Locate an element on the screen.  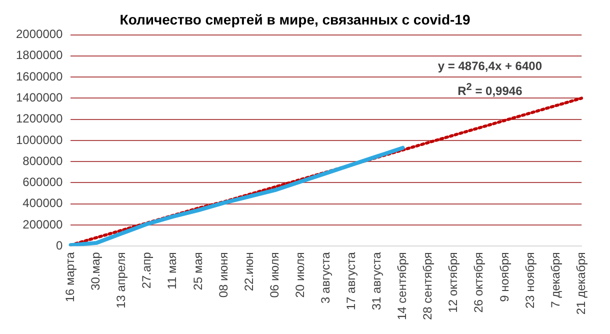
x-tick-label: 25 мая is located at coordinates (197, 271).